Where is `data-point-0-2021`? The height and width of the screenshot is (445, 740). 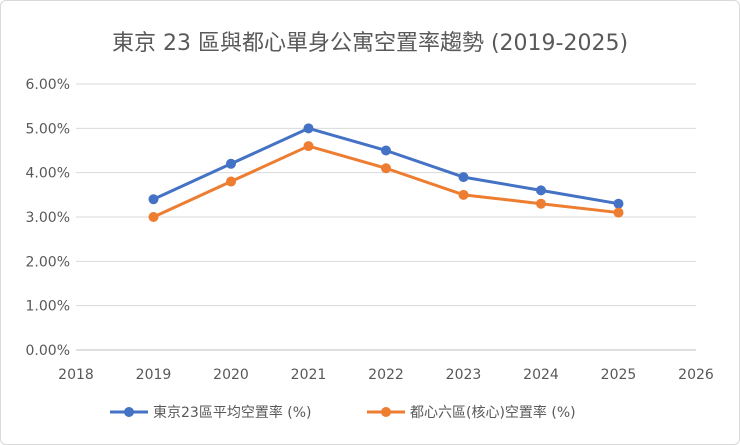
data-point-0-2021 is located at coordinates (308, 128).